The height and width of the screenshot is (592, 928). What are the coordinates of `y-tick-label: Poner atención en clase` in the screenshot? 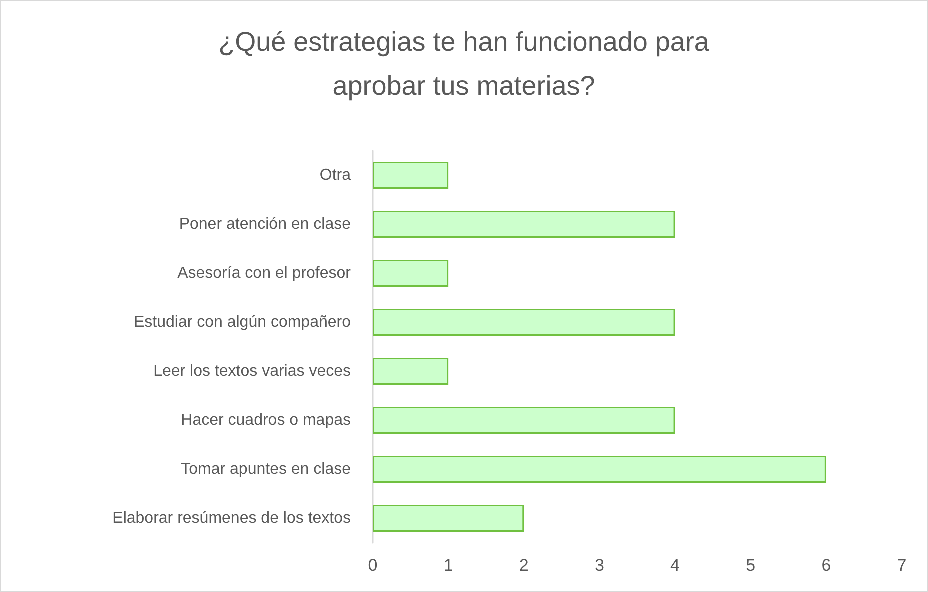 It's located at (265, 224).